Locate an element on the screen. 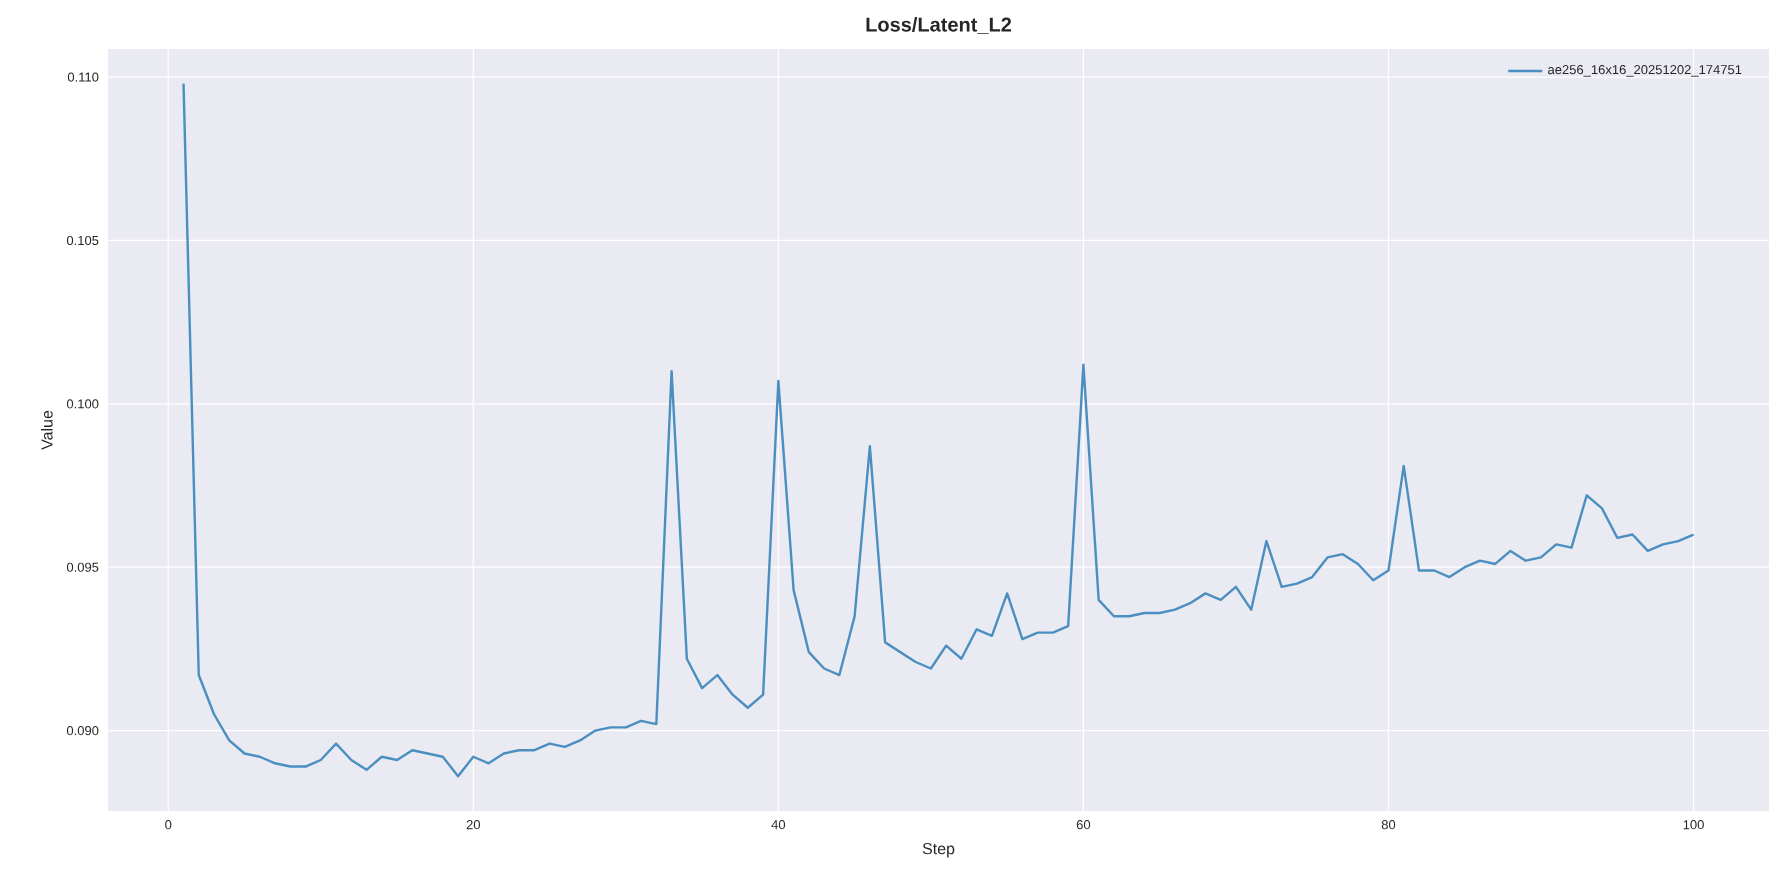 The image size is (1787, 887). chart-title: Loss/Latent_L2 is located at coordinates (939, 25).